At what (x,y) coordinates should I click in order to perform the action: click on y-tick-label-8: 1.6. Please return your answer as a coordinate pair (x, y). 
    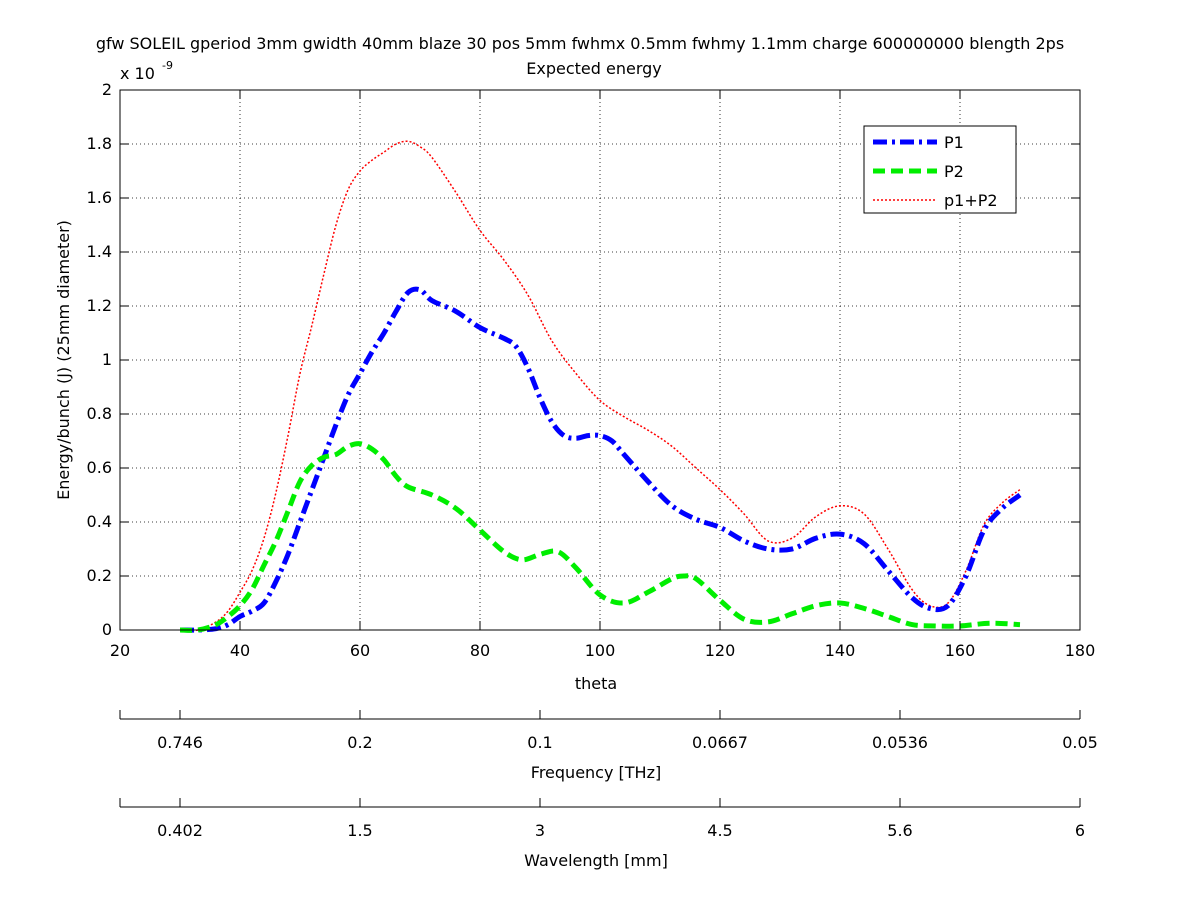
    Looking at the image, I should click on (99, 197).